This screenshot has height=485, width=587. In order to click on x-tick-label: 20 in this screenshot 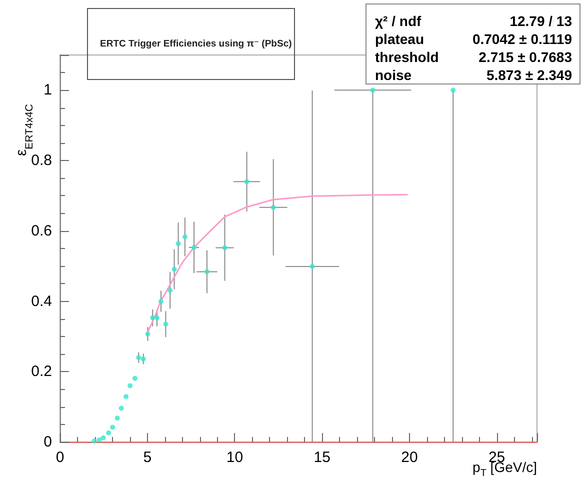, I will do `click(409, 457)`.